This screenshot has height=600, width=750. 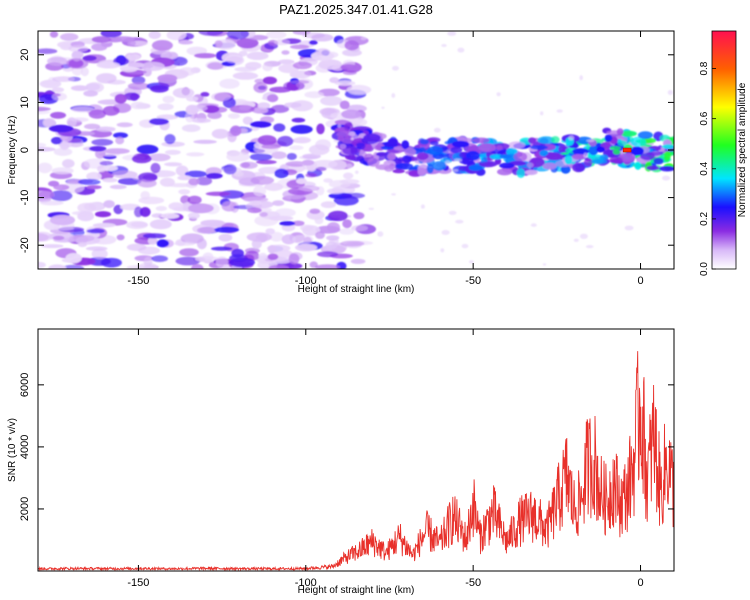 What do you see at coordinates (306, 281) in the screenshot?
I see `spectrogram-xtick-label: -100` at bounding box center [306, 281].